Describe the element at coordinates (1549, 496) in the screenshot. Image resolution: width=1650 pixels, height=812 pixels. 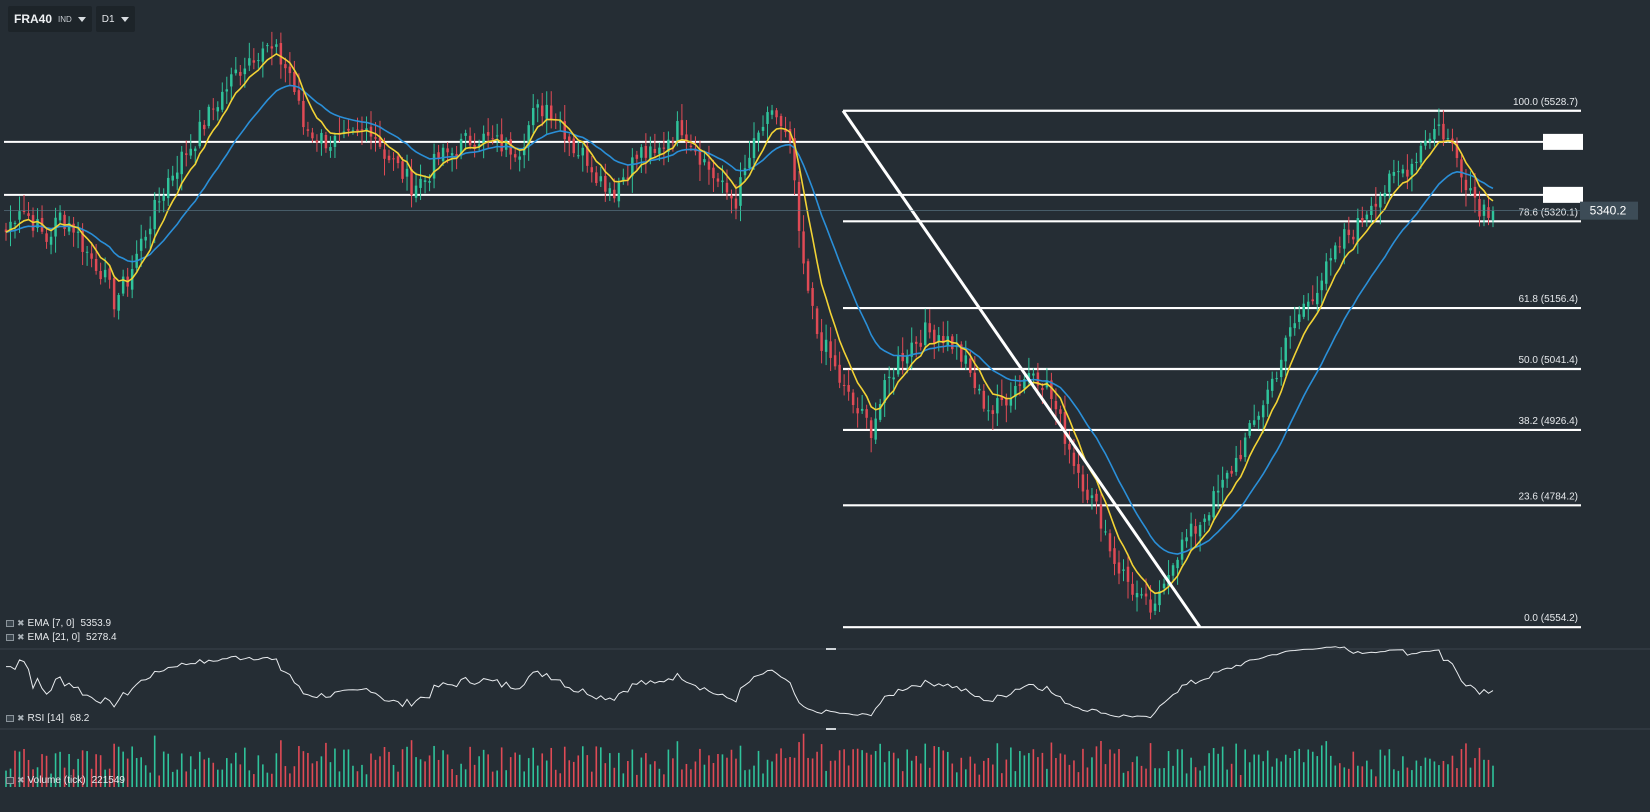
I see `fib-level-label: 23.6 (4784.2)` at that location.